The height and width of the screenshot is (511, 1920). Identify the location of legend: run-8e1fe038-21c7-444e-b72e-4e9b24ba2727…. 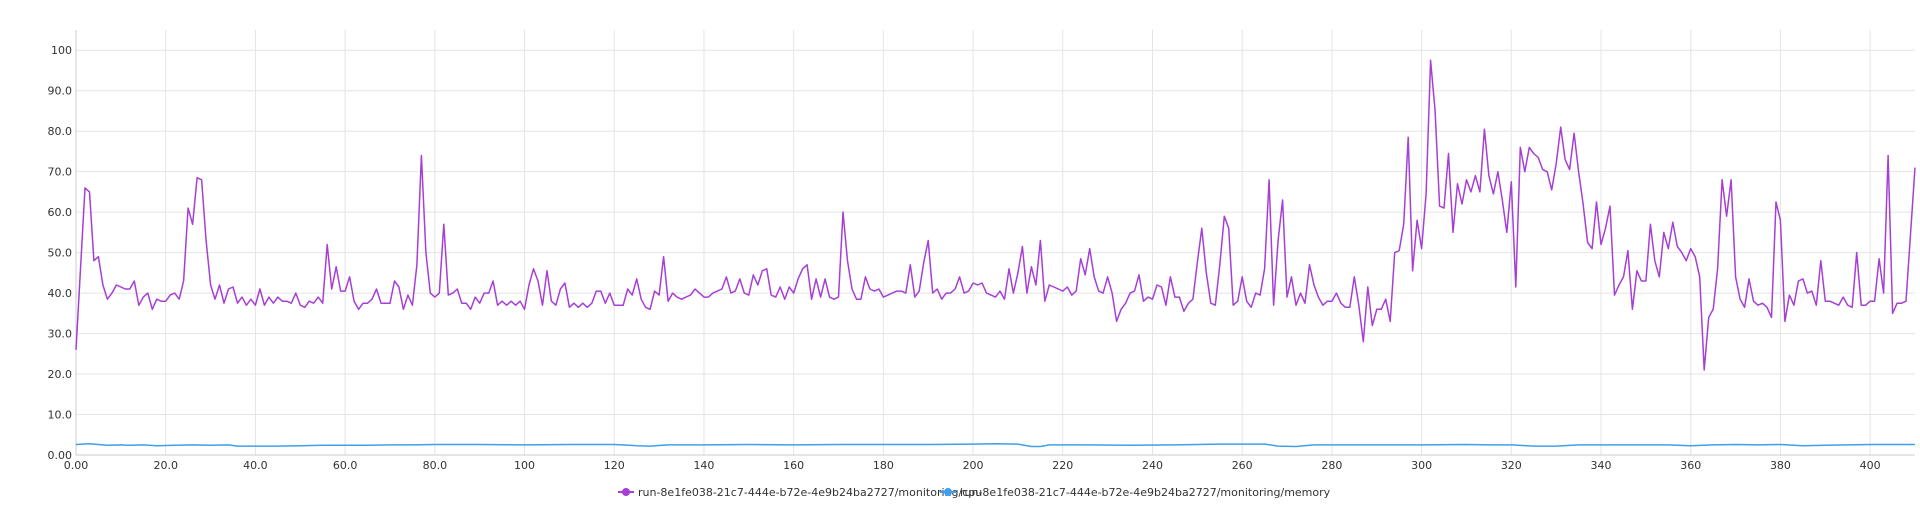
(974, 492).